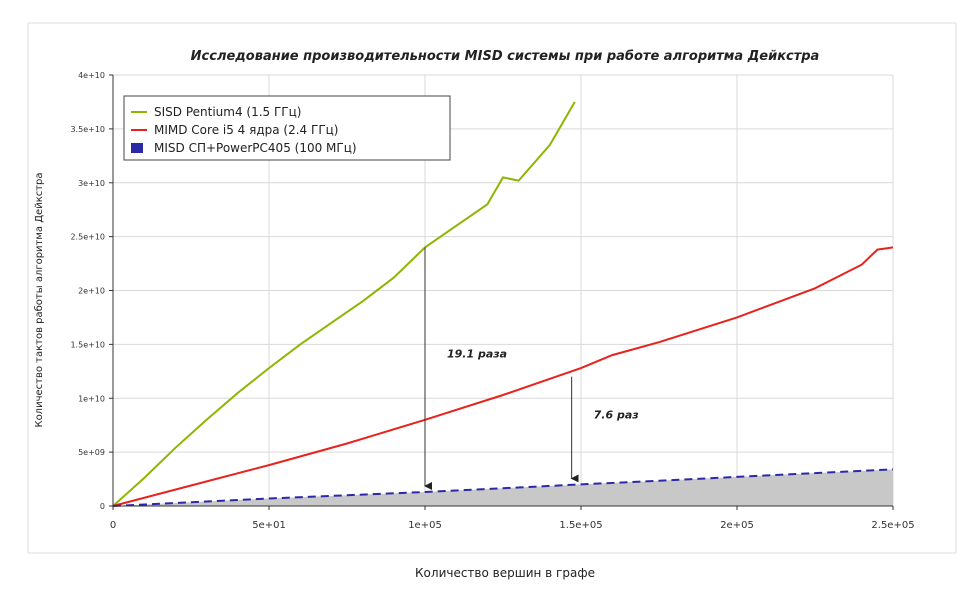 This screenshot has width=963, height=593. What do you see at coordinates (580, 525) in the screenshot?
I see `x-tick-label-3: 1.5e+05` at bounding box center [580, 525].